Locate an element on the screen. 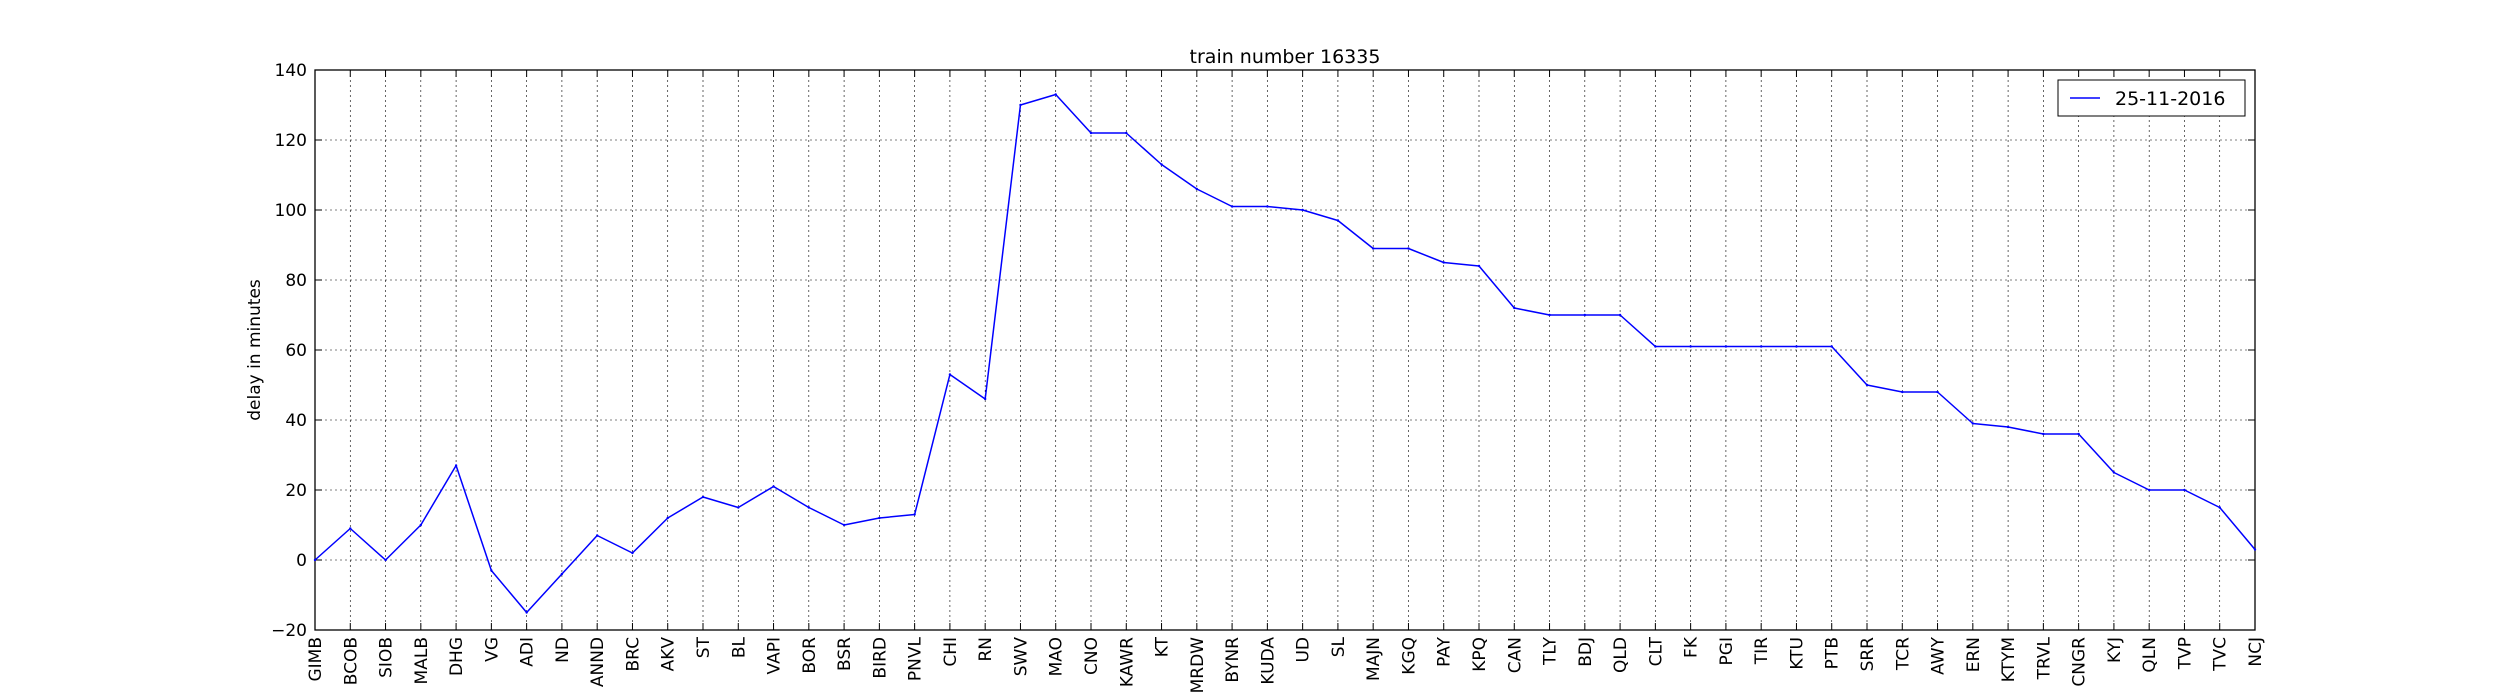 The width and height of the screenshot is (2500, 700). y-tick-label: 20 is located at coordinates (296, 491).